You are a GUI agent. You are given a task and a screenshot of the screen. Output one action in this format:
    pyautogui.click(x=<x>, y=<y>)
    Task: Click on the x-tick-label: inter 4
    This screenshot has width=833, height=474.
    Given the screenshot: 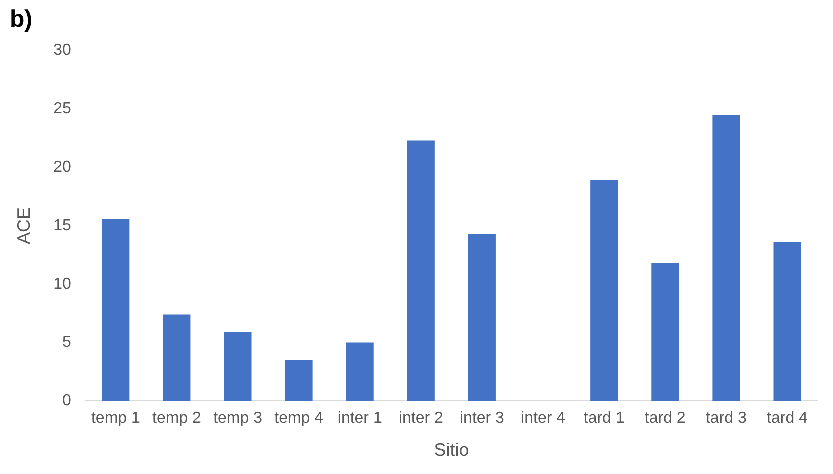 What is the action you would take?
    pyautogui.click(x=543, y=419)
    